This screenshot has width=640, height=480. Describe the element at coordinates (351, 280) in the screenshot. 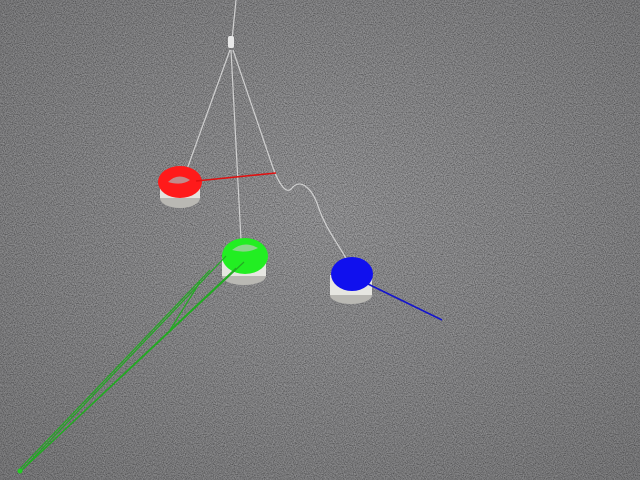

I see `blue-marker-cap` at that location.